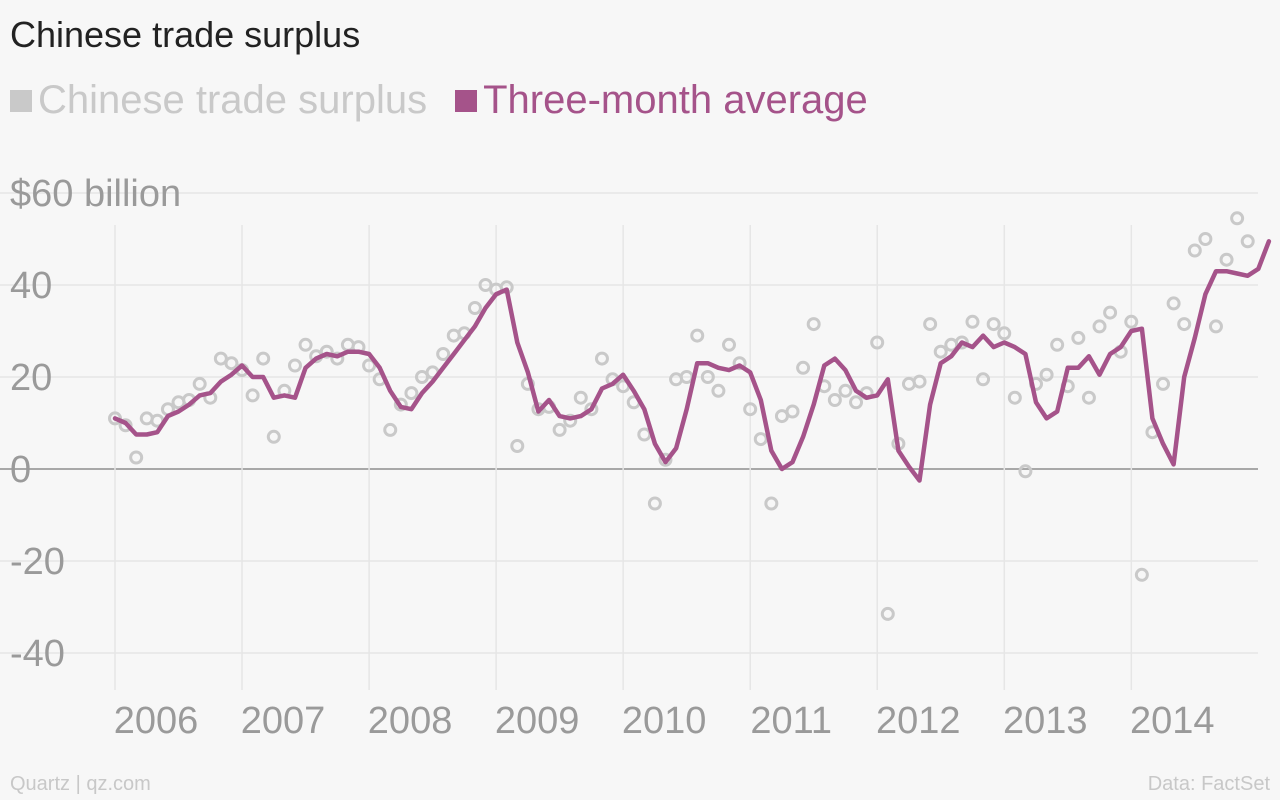 Image resolution: width=1280 pixels, height=800 pixels. What do you see at coordinates (156, 721) in the screenshot?
I see `x-tick-label: 2006` at bounding box center [156, 721].